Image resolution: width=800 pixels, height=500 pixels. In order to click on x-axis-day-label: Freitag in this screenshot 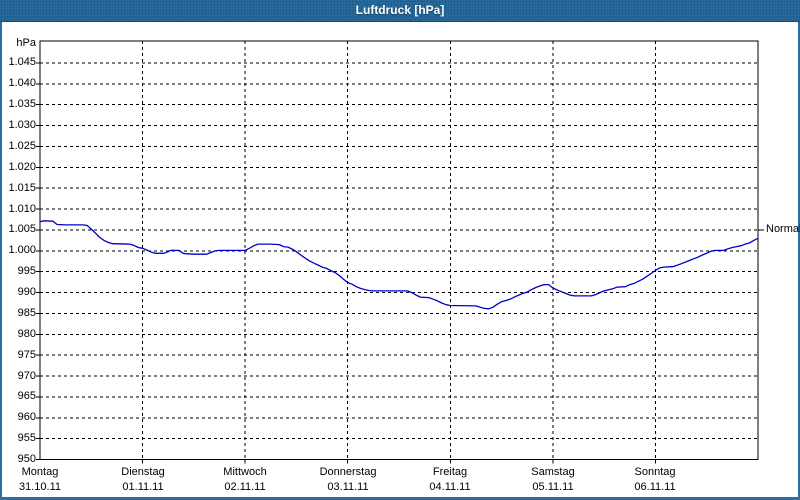, I will do `click(450, 472)`.